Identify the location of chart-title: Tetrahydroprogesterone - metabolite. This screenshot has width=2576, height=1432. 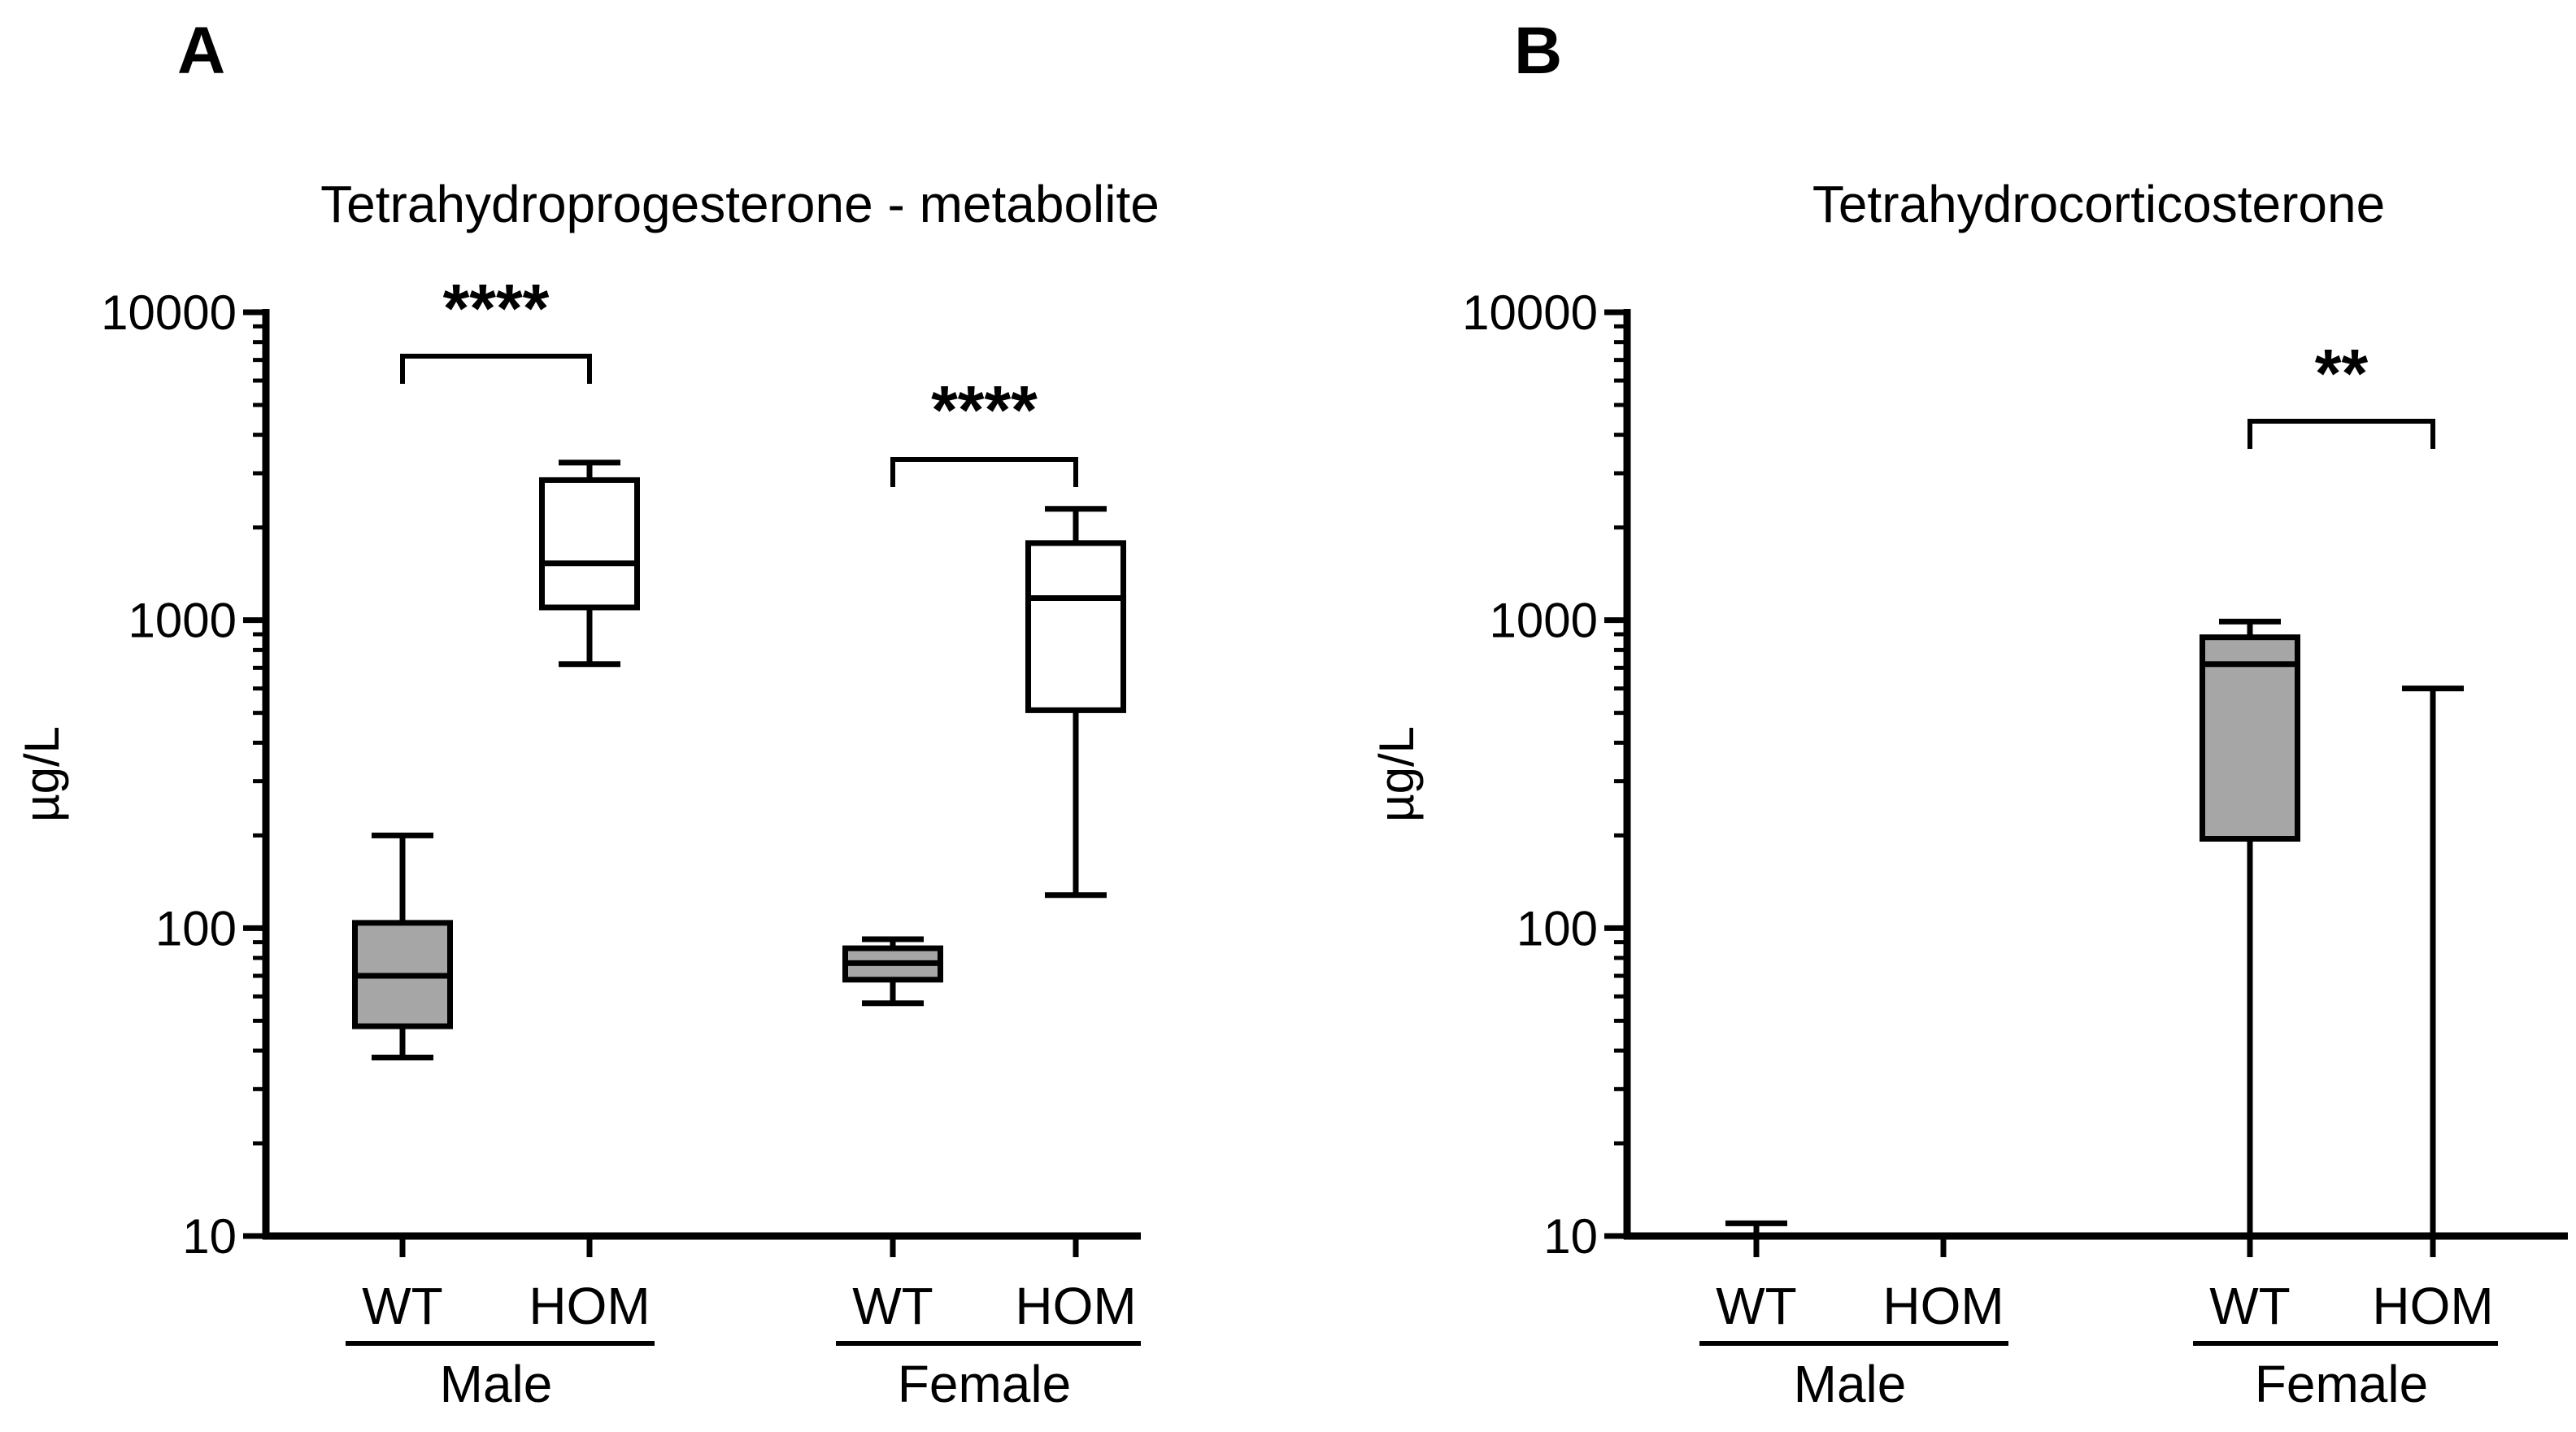
(740, 204).